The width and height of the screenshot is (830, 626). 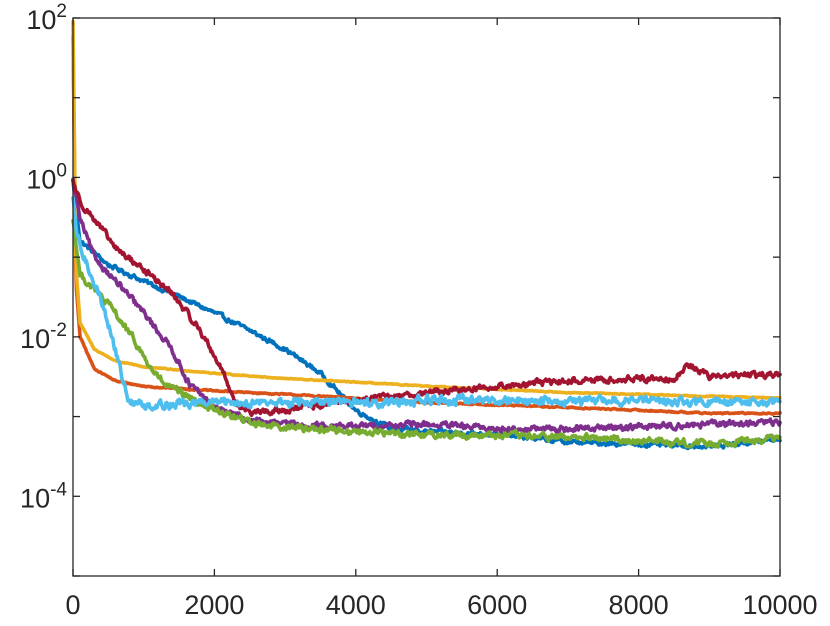 What do you see at coordinates (43, 337) in the screenshot?
I see `y-tick-label: 10⁻²` at bounding box center [43, 337].